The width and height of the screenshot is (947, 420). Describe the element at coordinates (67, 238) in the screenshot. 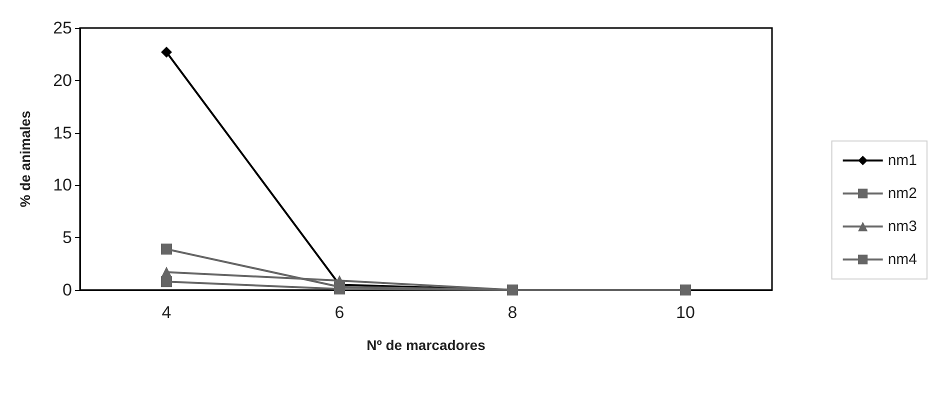

I see `y-tick-label: 5` at that location.